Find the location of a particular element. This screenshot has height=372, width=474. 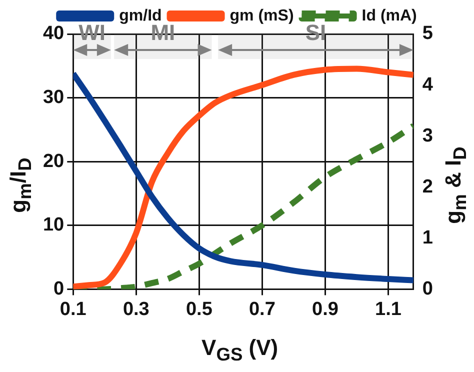

y2-tick-label: 2 is located at coordinates (428, 187).